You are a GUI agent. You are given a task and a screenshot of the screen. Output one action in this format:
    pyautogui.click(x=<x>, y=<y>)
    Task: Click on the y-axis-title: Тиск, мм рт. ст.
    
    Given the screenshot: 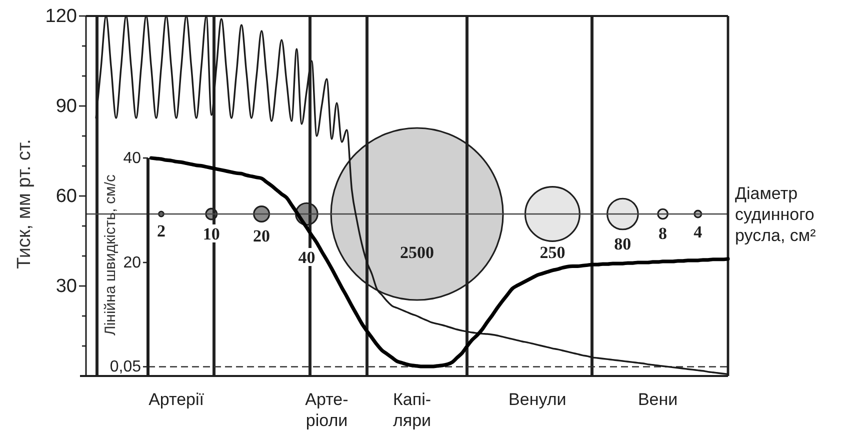 What is the action you would take?
    pyautogui.click(x=24, y=204)
    